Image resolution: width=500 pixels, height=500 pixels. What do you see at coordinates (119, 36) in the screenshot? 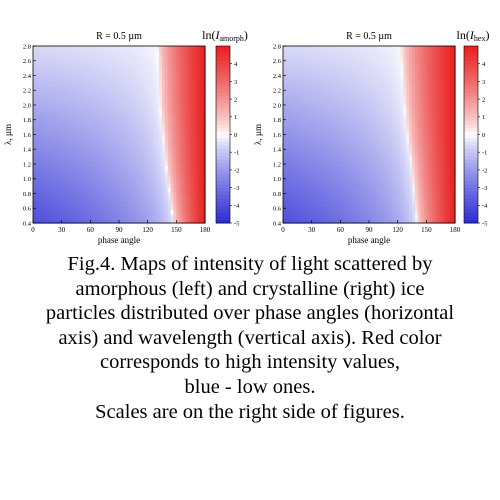
I see `chart-title: R = 0.5 µm` at bounding box center [119, 36].